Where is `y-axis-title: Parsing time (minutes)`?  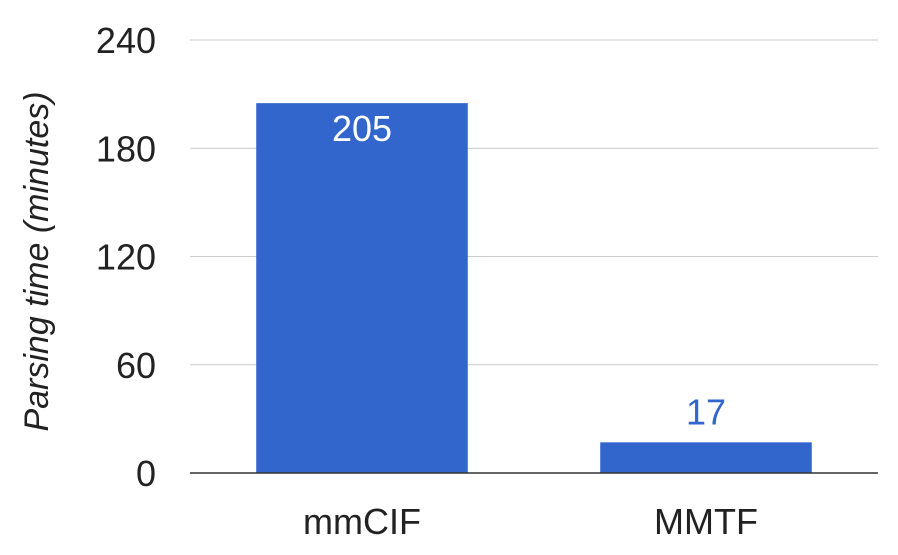
y-axis-title: Parsing time (minutes) is located at coordinates (37, 261).